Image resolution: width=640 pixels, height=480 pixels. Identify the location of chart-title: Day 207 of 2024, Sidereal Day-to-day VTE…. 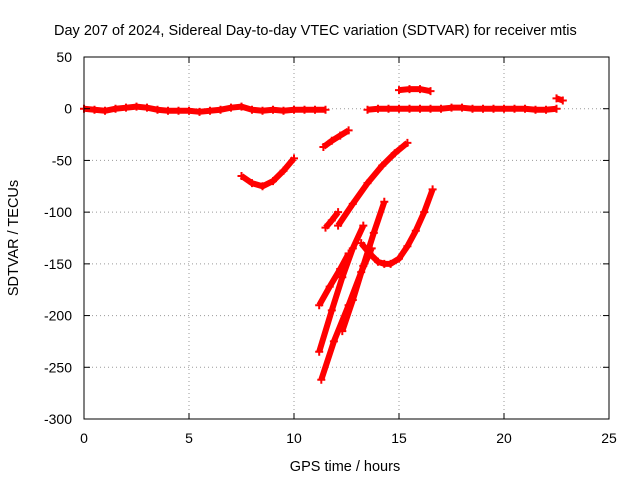
(315, 31).